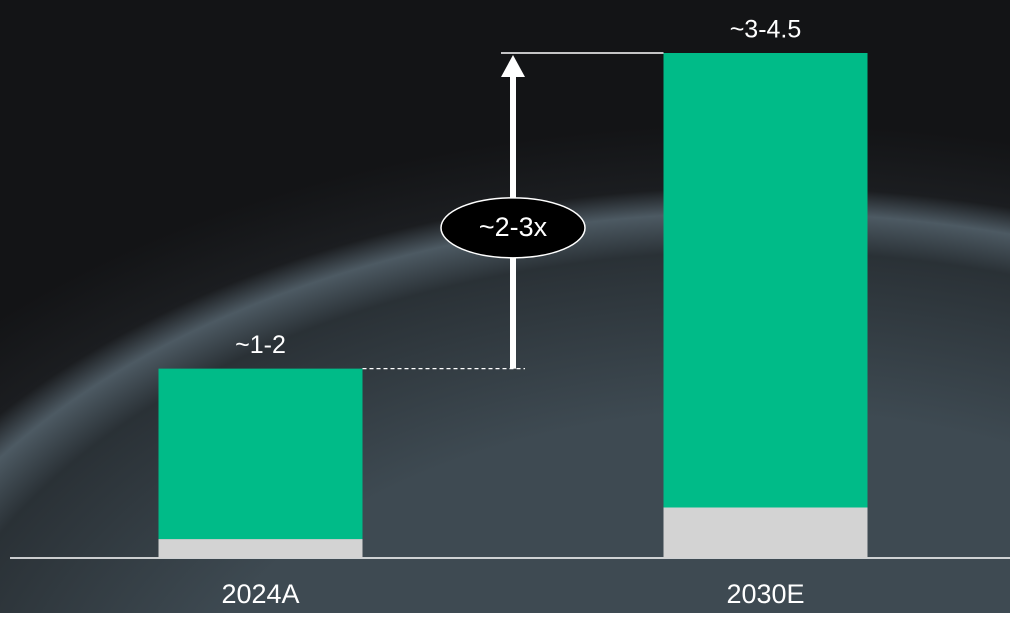  Describe the element at coordinates (766, 30) in the screenshot. I see `total-label: ~3-4.5` at that location.